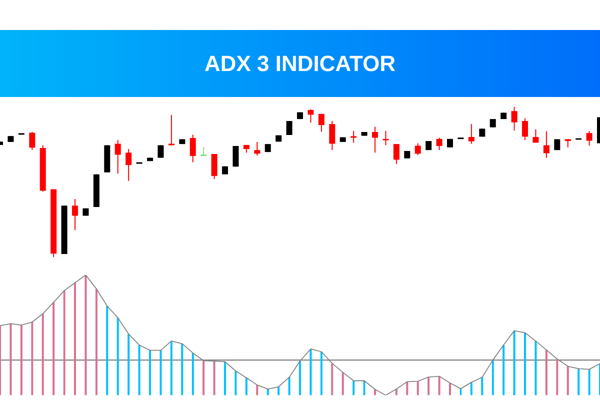 The image size is (600, 400). I want to click on chart-title: ADX 3 INDICATOR, so click(300, 64).